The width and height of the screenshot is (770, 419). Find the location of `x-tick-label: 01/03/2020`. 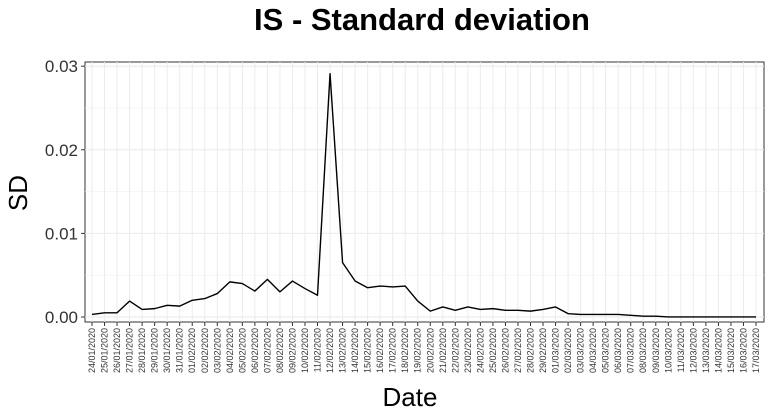

x-tick-label: 01/03/2020 is located at coordinates (556, 350).